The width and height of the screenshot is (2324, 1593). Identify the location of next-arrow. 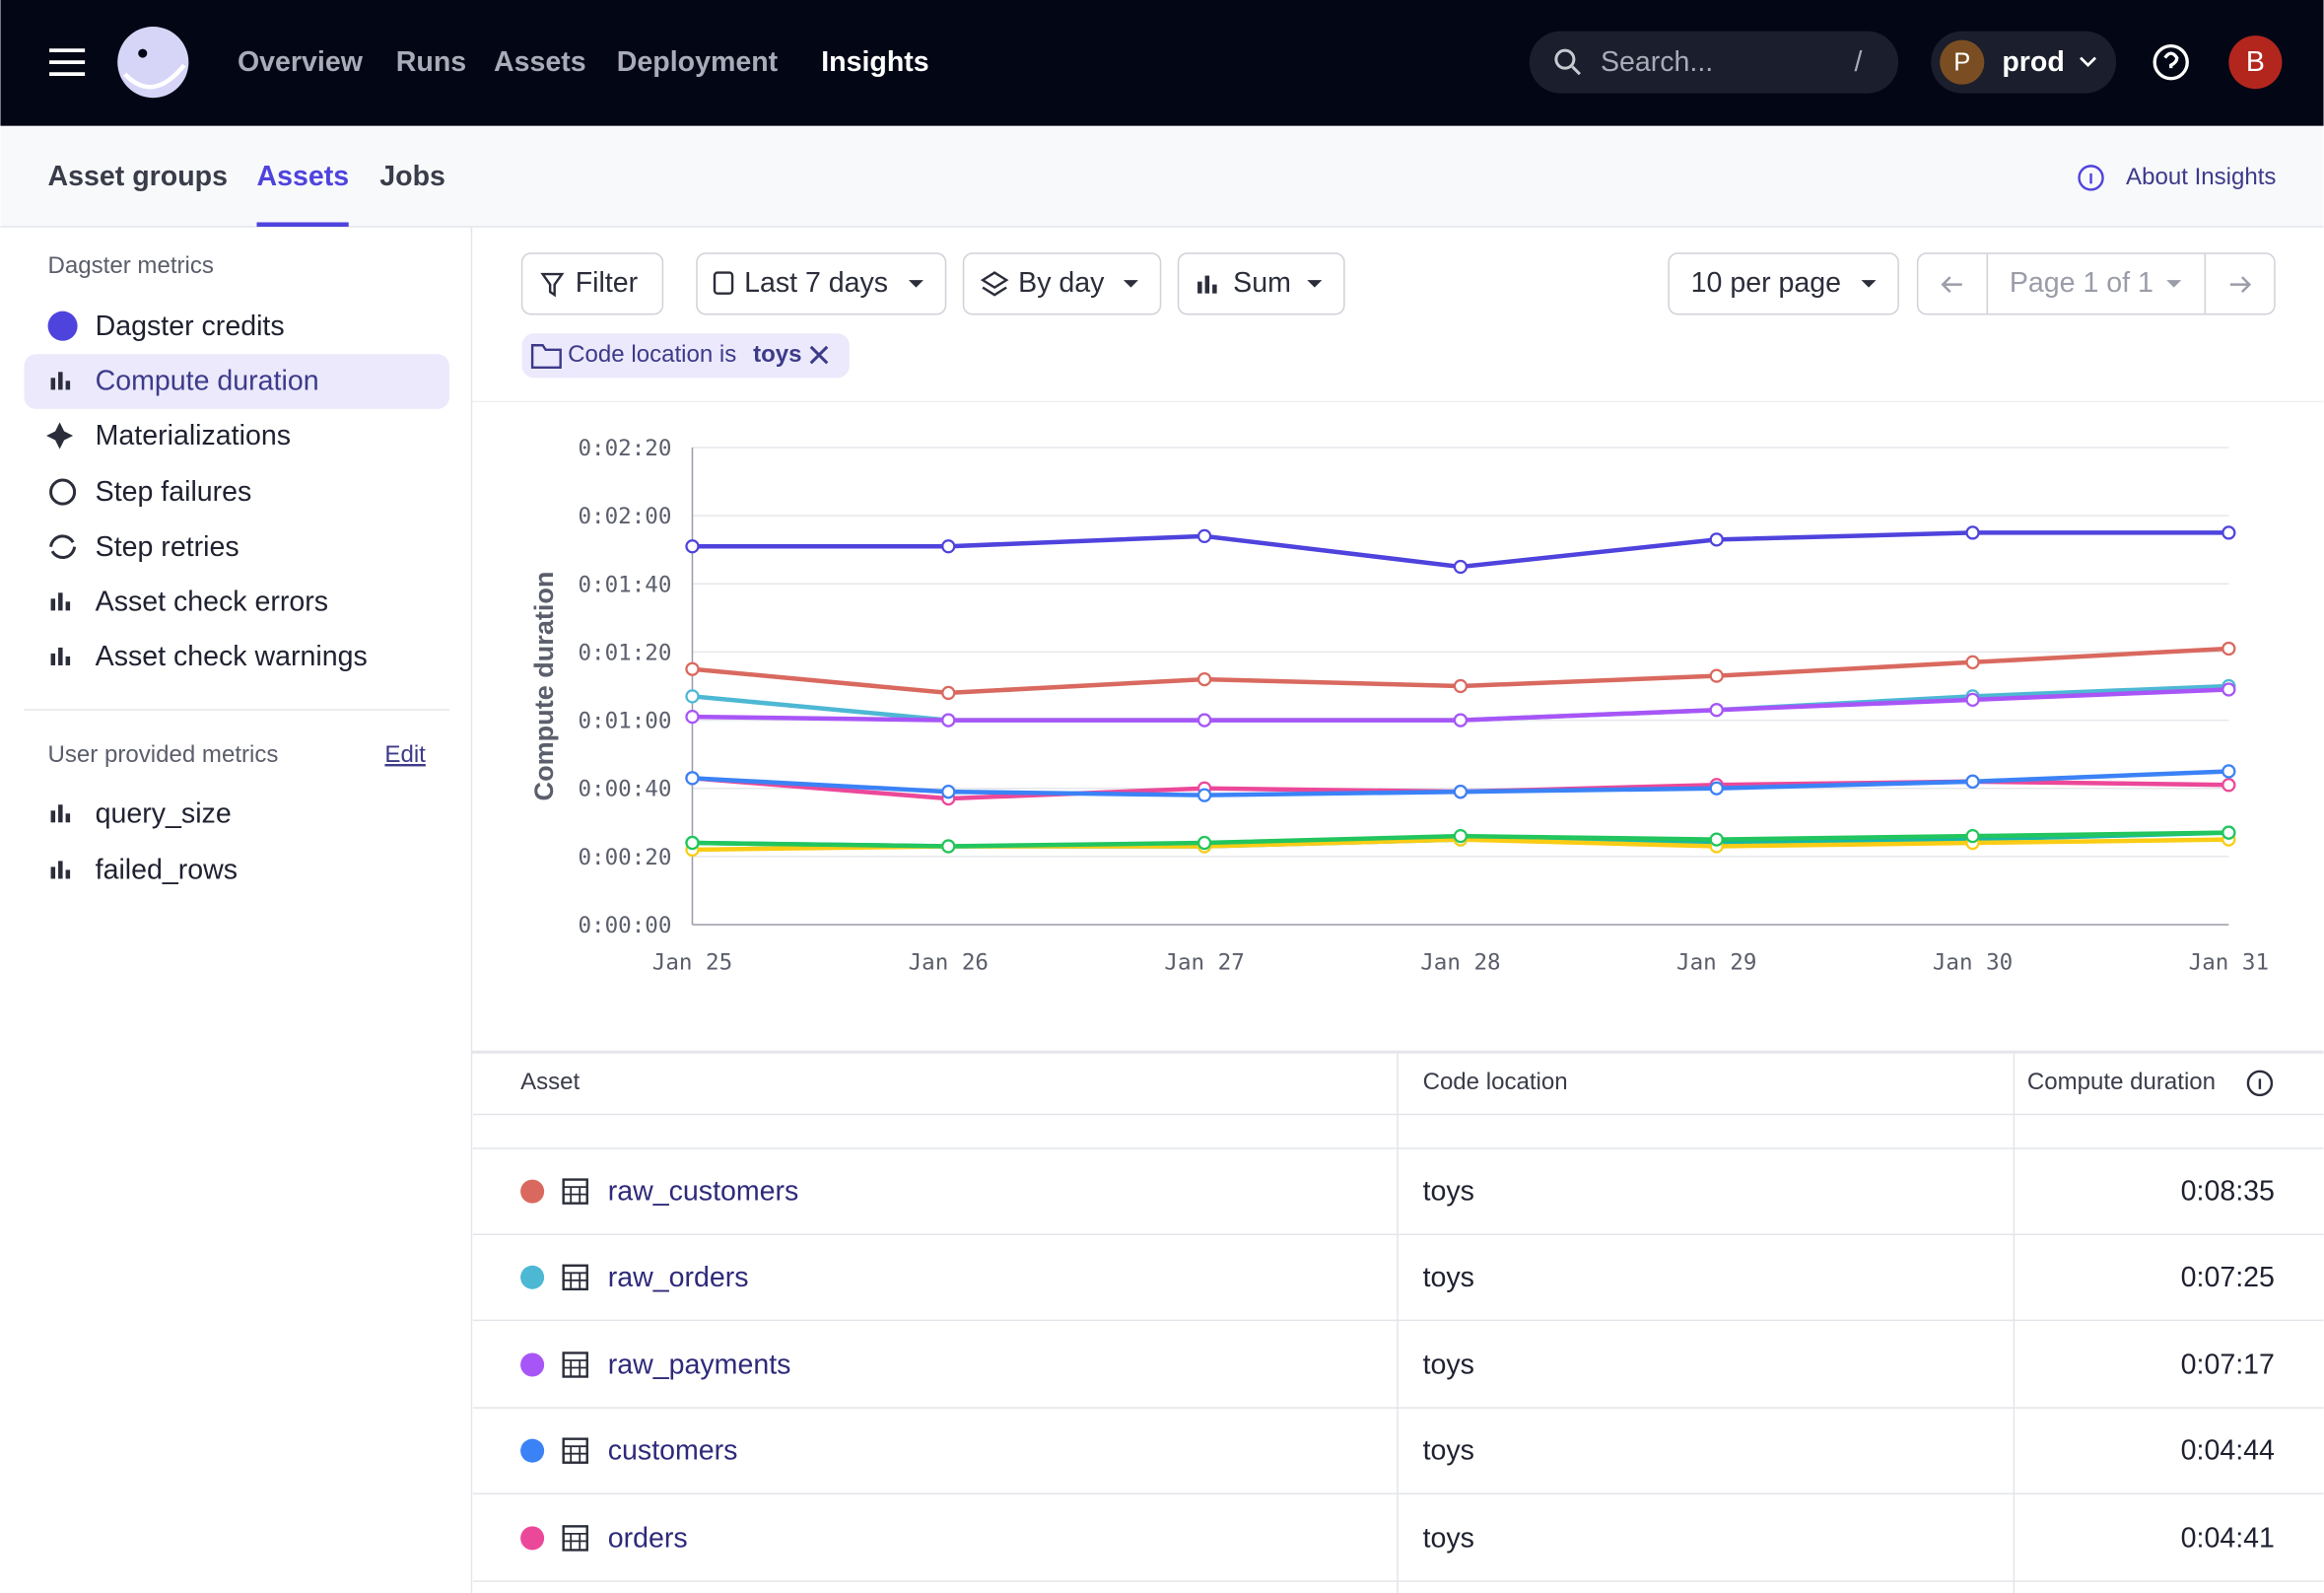
(2240, 284).